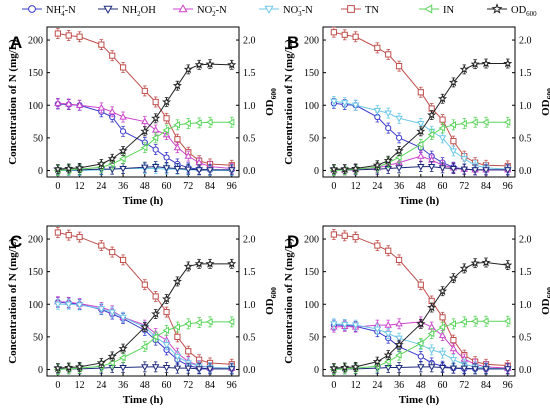 This screenshot has width=550, height=413. I want to click on plot-frame, so click(143, 301).